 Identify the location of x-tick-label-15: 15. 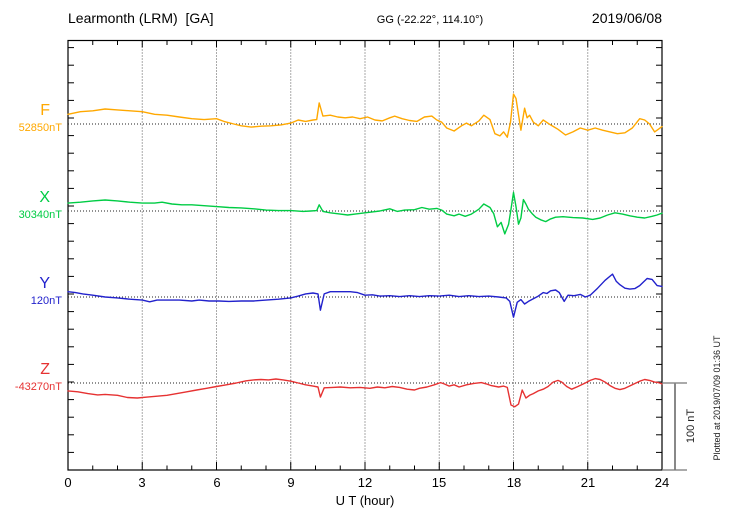
(439, 482).